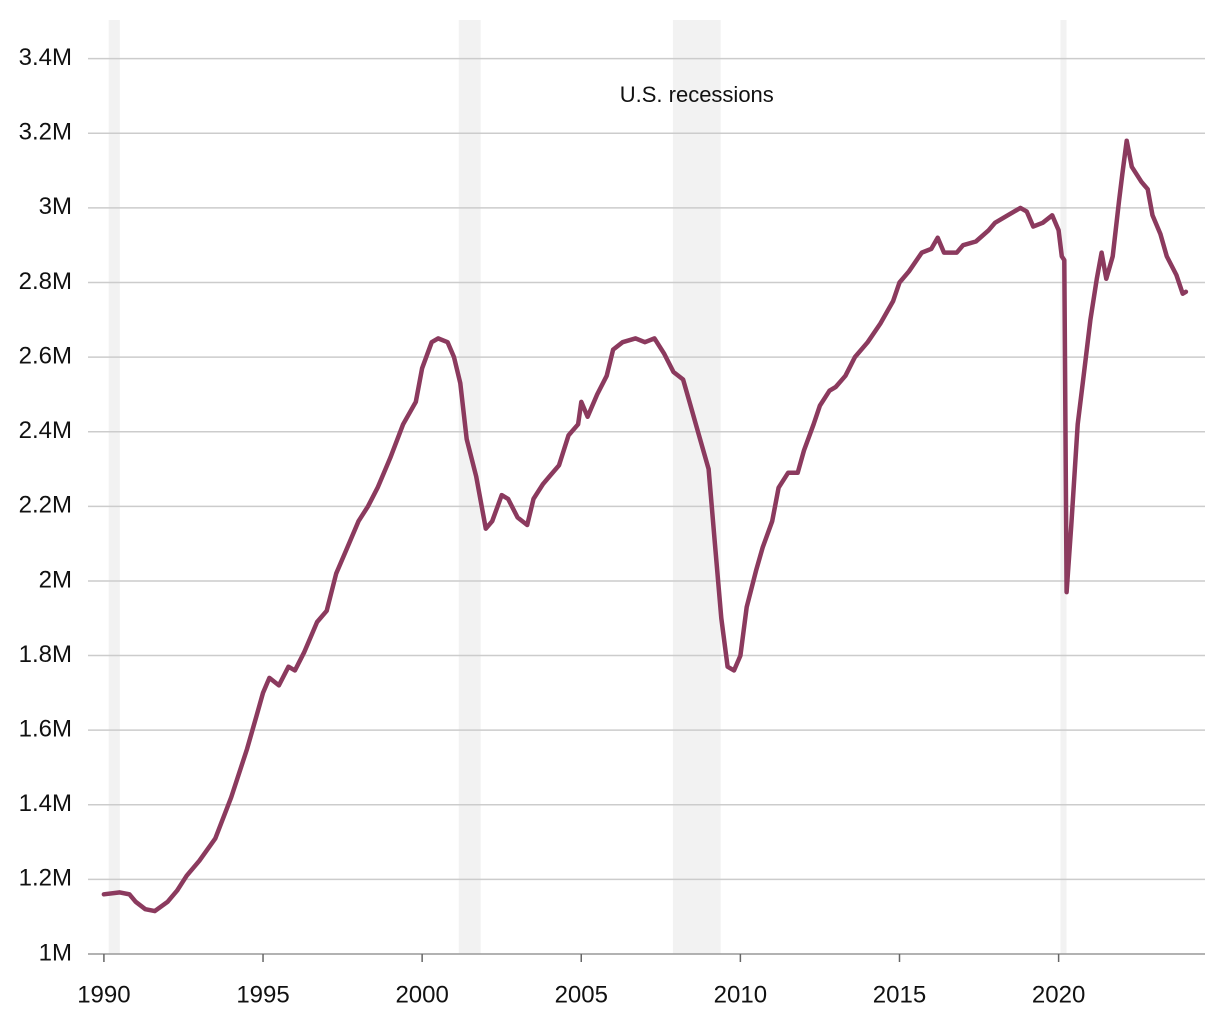 Image resolution: width=1220 pixels, height=1020 pixels. Describe the element at coordinates (45, 430) in the screenshot. I see `y-tick-label: 2.4M` at that location.